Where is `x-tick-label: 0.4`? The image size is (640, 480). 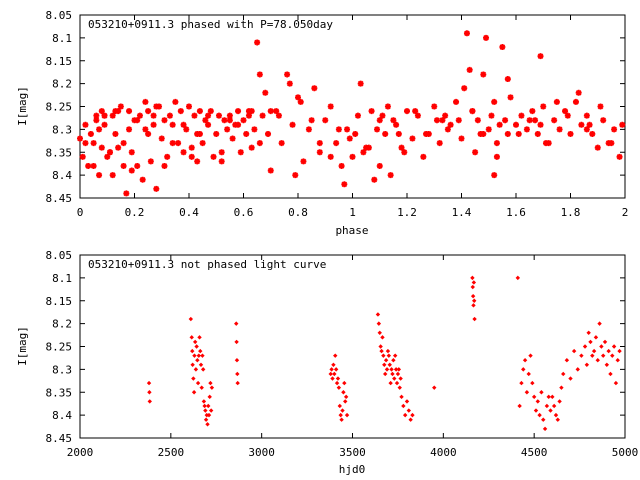
x-tick-label: 0.4 is located at coordinates (189, 212).